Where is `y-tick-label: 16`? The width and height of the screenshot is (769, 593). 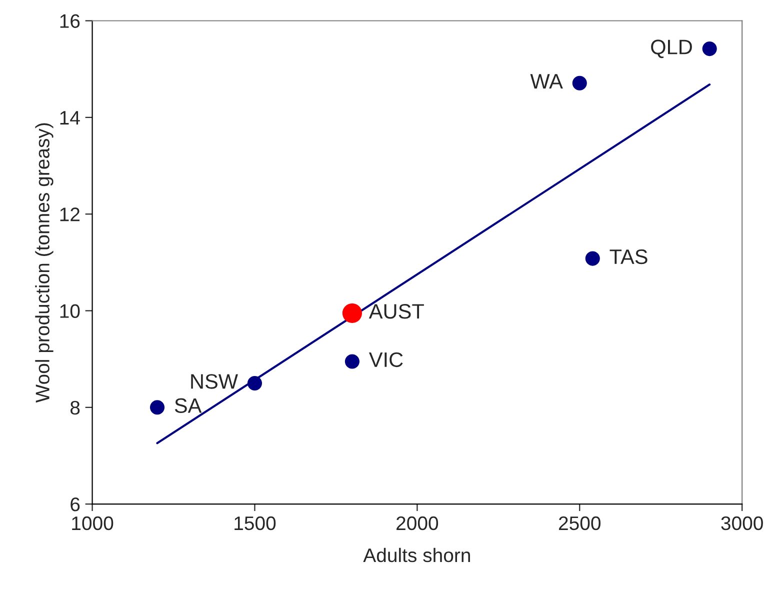 y-tick-label: 16 is located at coordinates (70, 21).